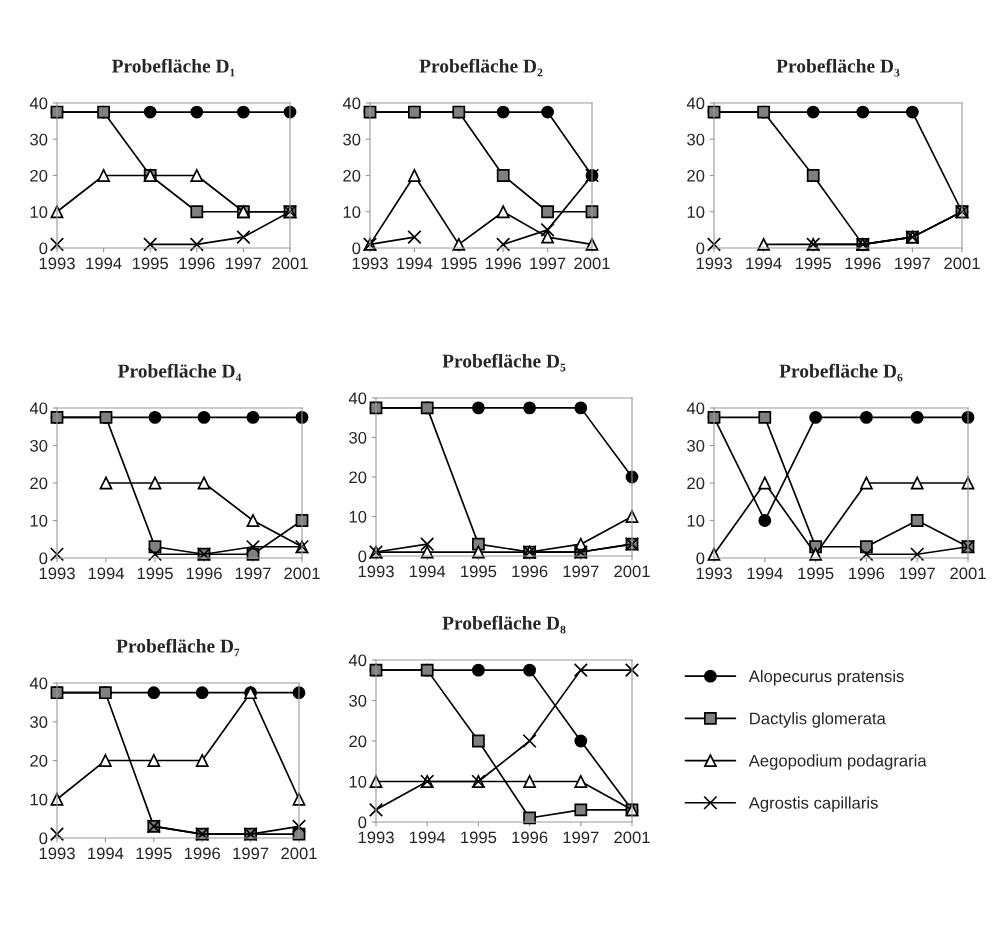 The width and height of the screenshot is (1005, 948). What do you see at coordinates (818, 720) in the screenshot?
I see `legend-label: Dactylis glomerata` at bounding box center [818, 720].